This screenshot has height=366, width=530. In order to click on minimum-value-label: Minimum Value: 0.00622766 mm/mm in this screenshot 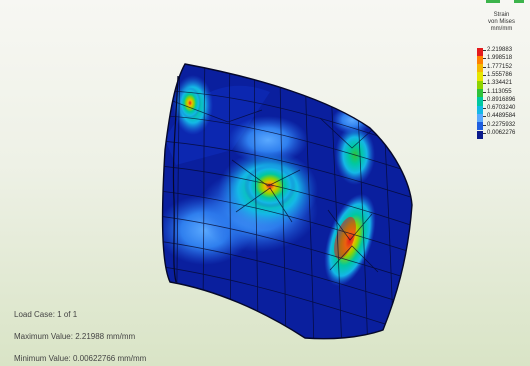, I will do `click(80, 358)`.